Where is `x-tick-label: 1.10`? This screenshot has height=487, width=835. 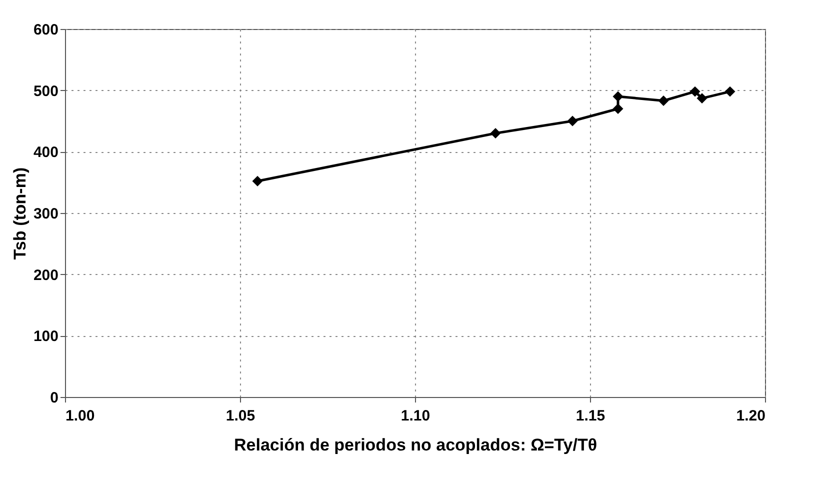
x-tick-label: 1.10 is located at coordinates (415, 416).